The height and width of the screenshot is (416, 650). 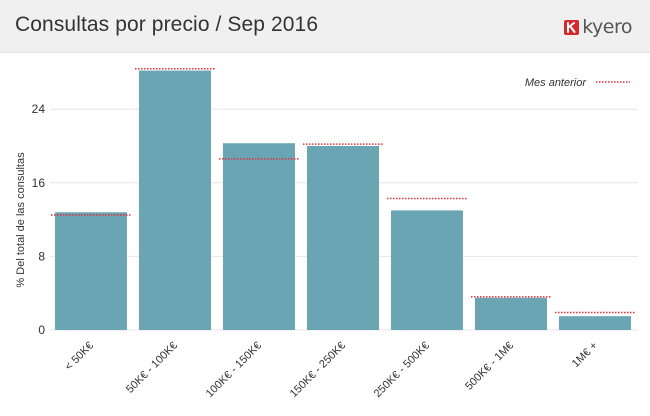 What do you see at coordinates (167, 24) in the screenshot?
I see `chart-title: Consultas por precio / Sep 2016` at bounding box center [167, 24].